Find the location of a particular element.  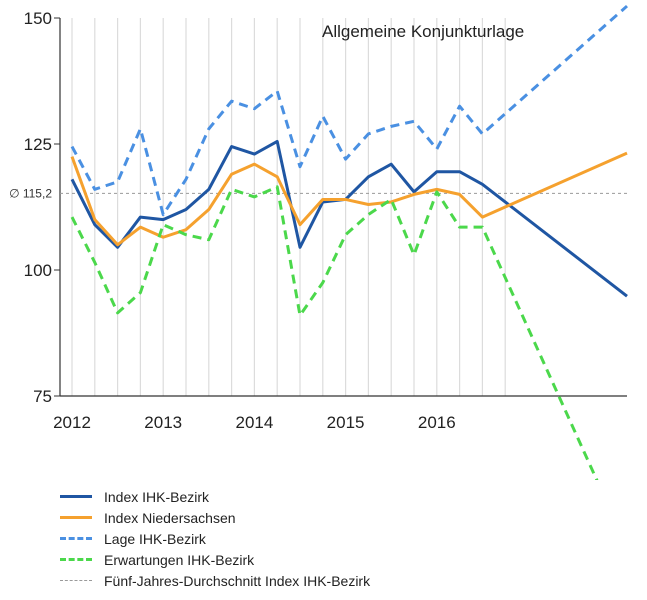

legend-label: Index Niedersachsen is located at coordinates (170, 517).